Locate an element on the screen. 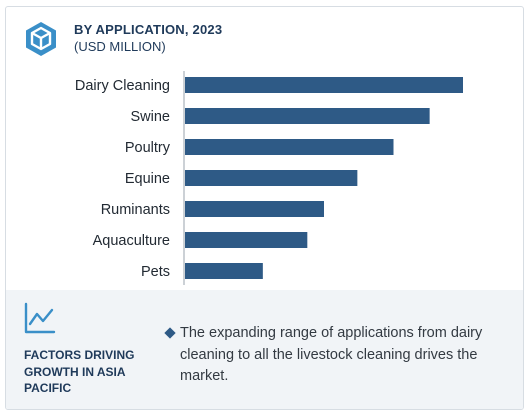 This screenshot has width=531, height=415. category-label: Swine is located at coordinates (151, 117).